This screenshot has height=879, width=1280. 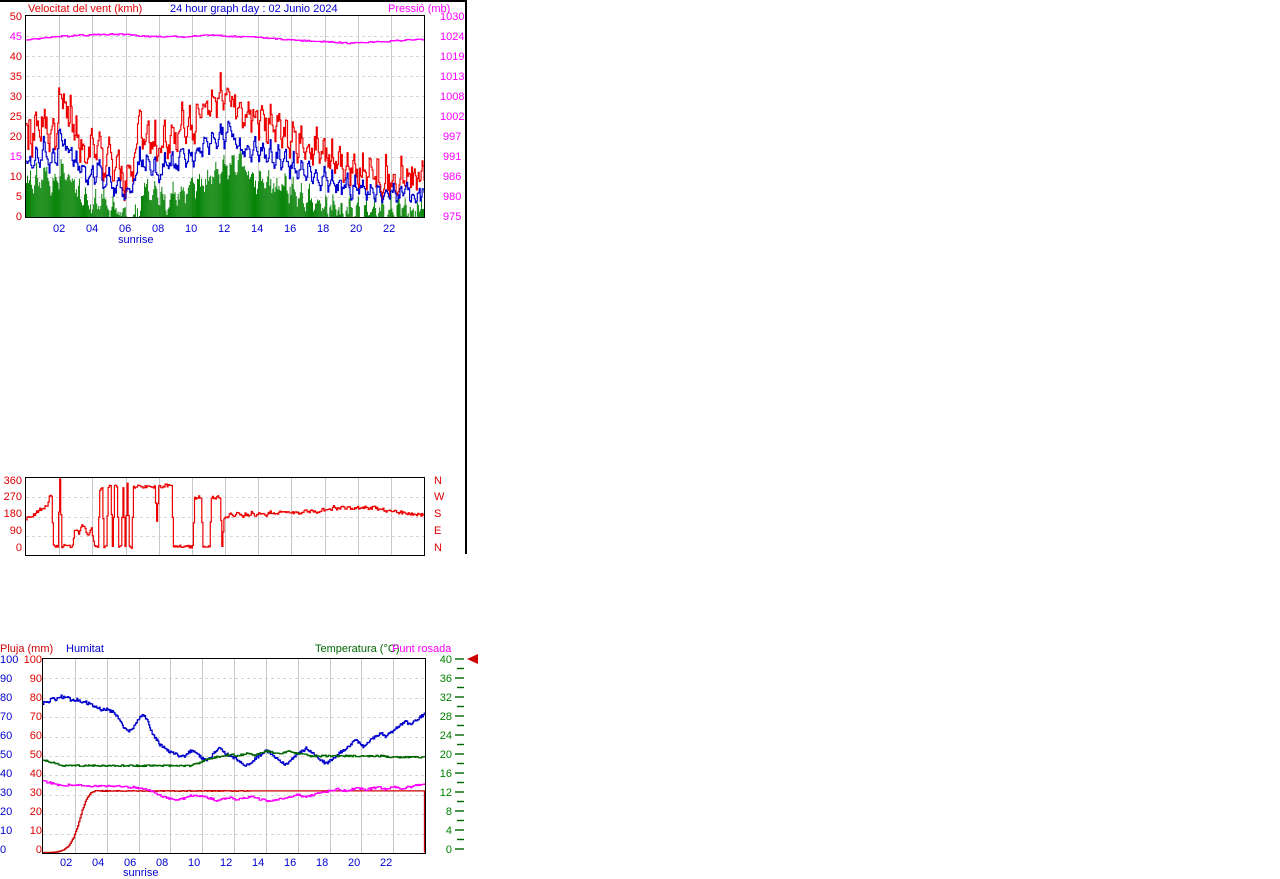 I want to click on temp-ytick-36: 36, so click(x=445, y=679).